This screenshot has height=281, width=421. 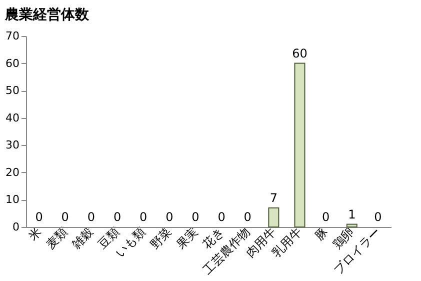 What do you see at coordinates (13, 172) in the screenshot?
I see `y-tick-label: 20` at bounding box center [13, 172].